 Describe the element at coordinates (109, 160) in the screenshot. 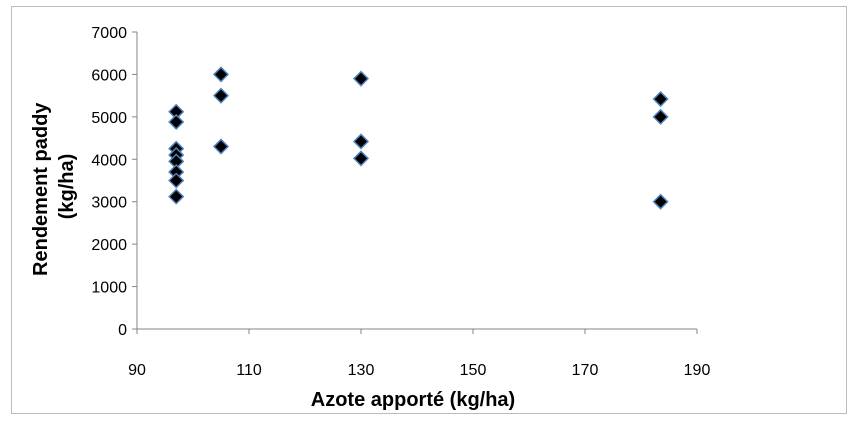

I see `y-tick-label: 4000` at that location.